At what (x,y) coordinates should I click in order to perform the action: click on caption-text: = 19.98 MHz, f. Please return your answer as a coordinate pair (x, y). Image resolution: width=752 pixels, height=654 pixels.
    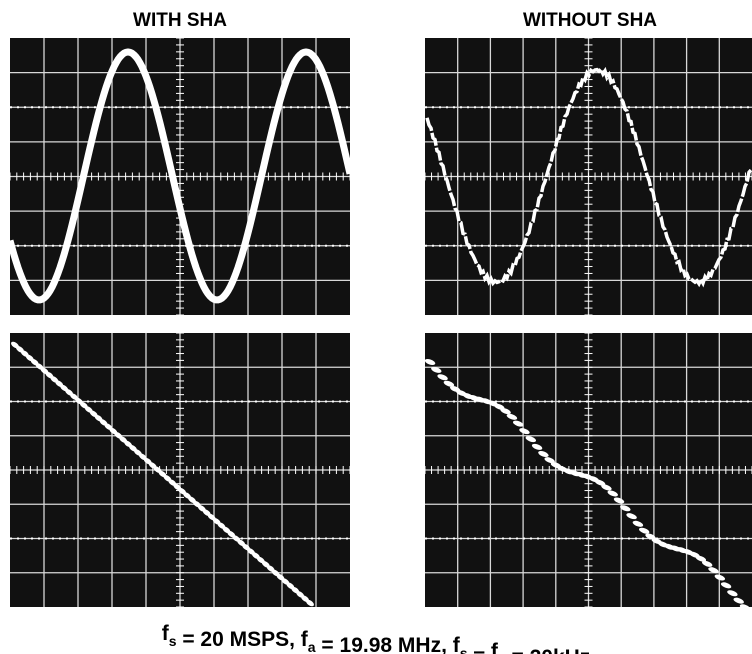
    Looking at the image, I should click on (388, 644).